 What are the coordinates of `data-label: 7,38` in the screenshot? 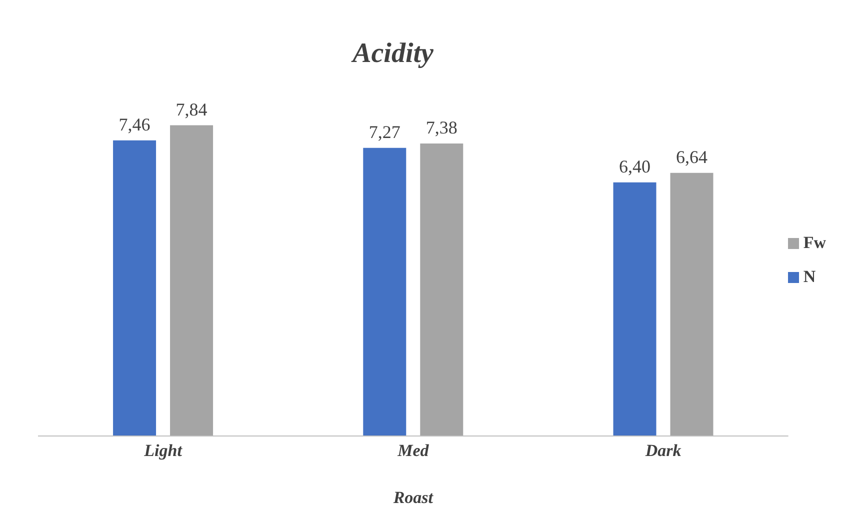 It's located at (442, 128).